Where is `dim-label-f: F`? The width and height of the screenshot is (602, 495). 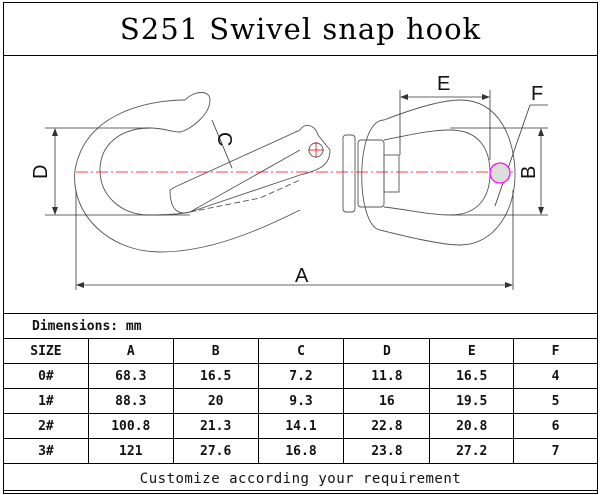
dim-label-f: F is located at coordinates (537, 94).